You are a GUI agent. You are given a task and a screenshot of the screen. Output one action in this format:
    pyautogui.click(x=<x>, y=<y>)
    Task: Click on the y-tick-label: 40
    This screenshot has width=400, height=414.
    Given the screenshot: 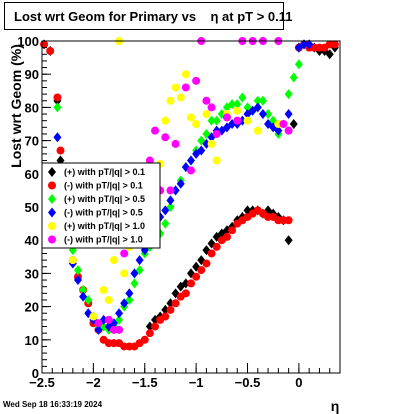 What is the action you would take?
    pyautogui.click(x=32, y=240)
    